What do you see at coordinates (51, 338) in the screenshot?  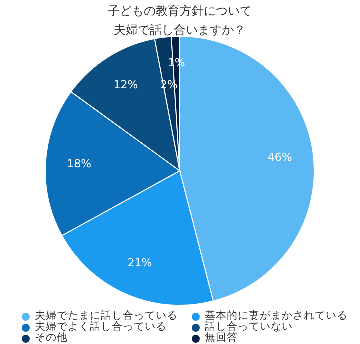 I see `legend-label: その他` at bounding box center [51, 338].